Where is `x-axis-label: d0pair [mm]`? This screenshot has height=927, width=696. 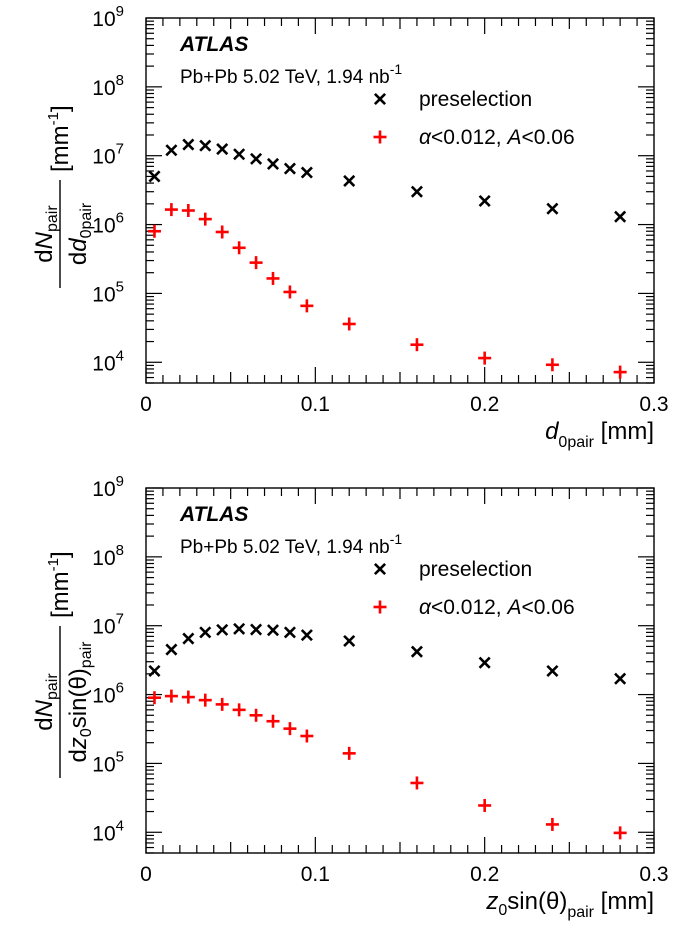
x-axis-label: d0pair [mm] is located at coordinates (599, 434).